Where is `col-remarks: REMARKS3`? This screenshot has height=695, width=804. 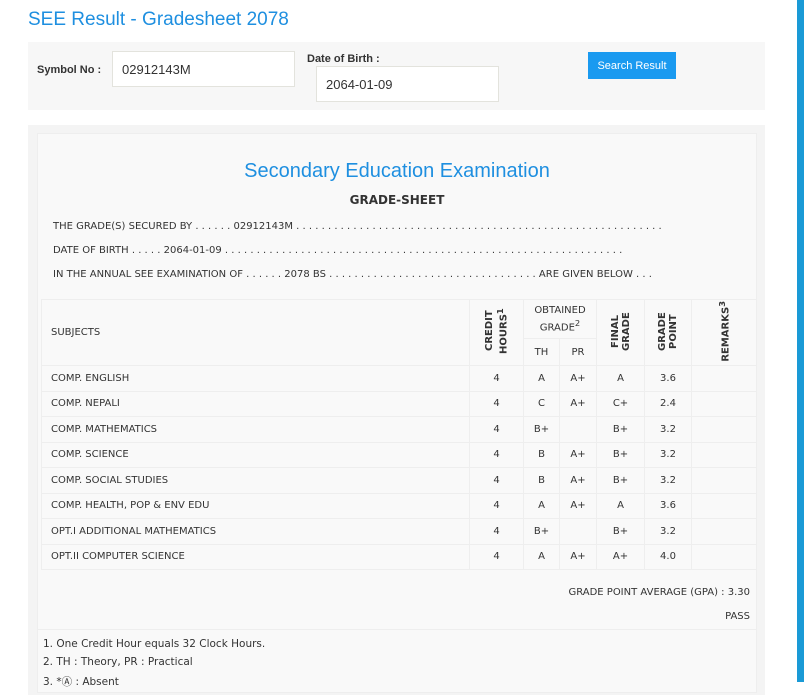 col-remarks: REMARKS3 is located at coordinates (724, 332).